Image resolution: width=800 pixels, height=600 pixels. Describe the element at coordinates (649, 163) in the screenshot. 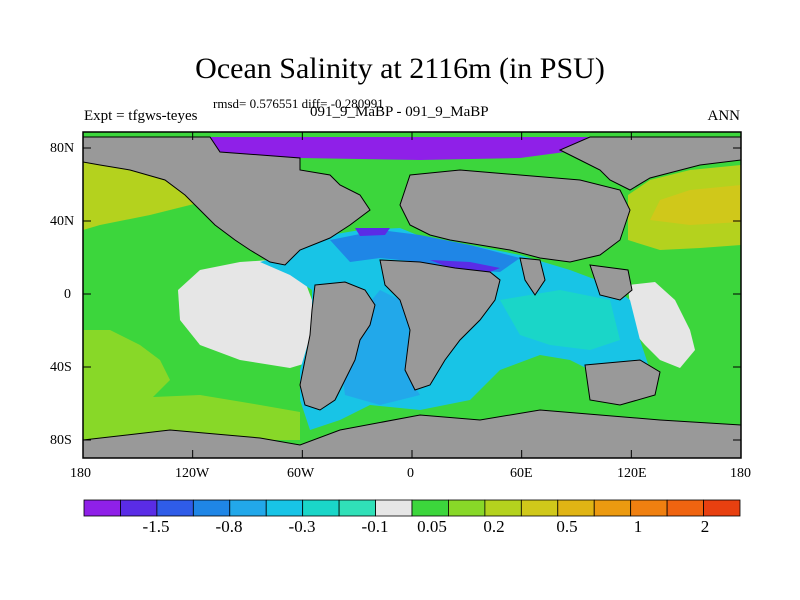

I see `landmass-north-asia` at that location.